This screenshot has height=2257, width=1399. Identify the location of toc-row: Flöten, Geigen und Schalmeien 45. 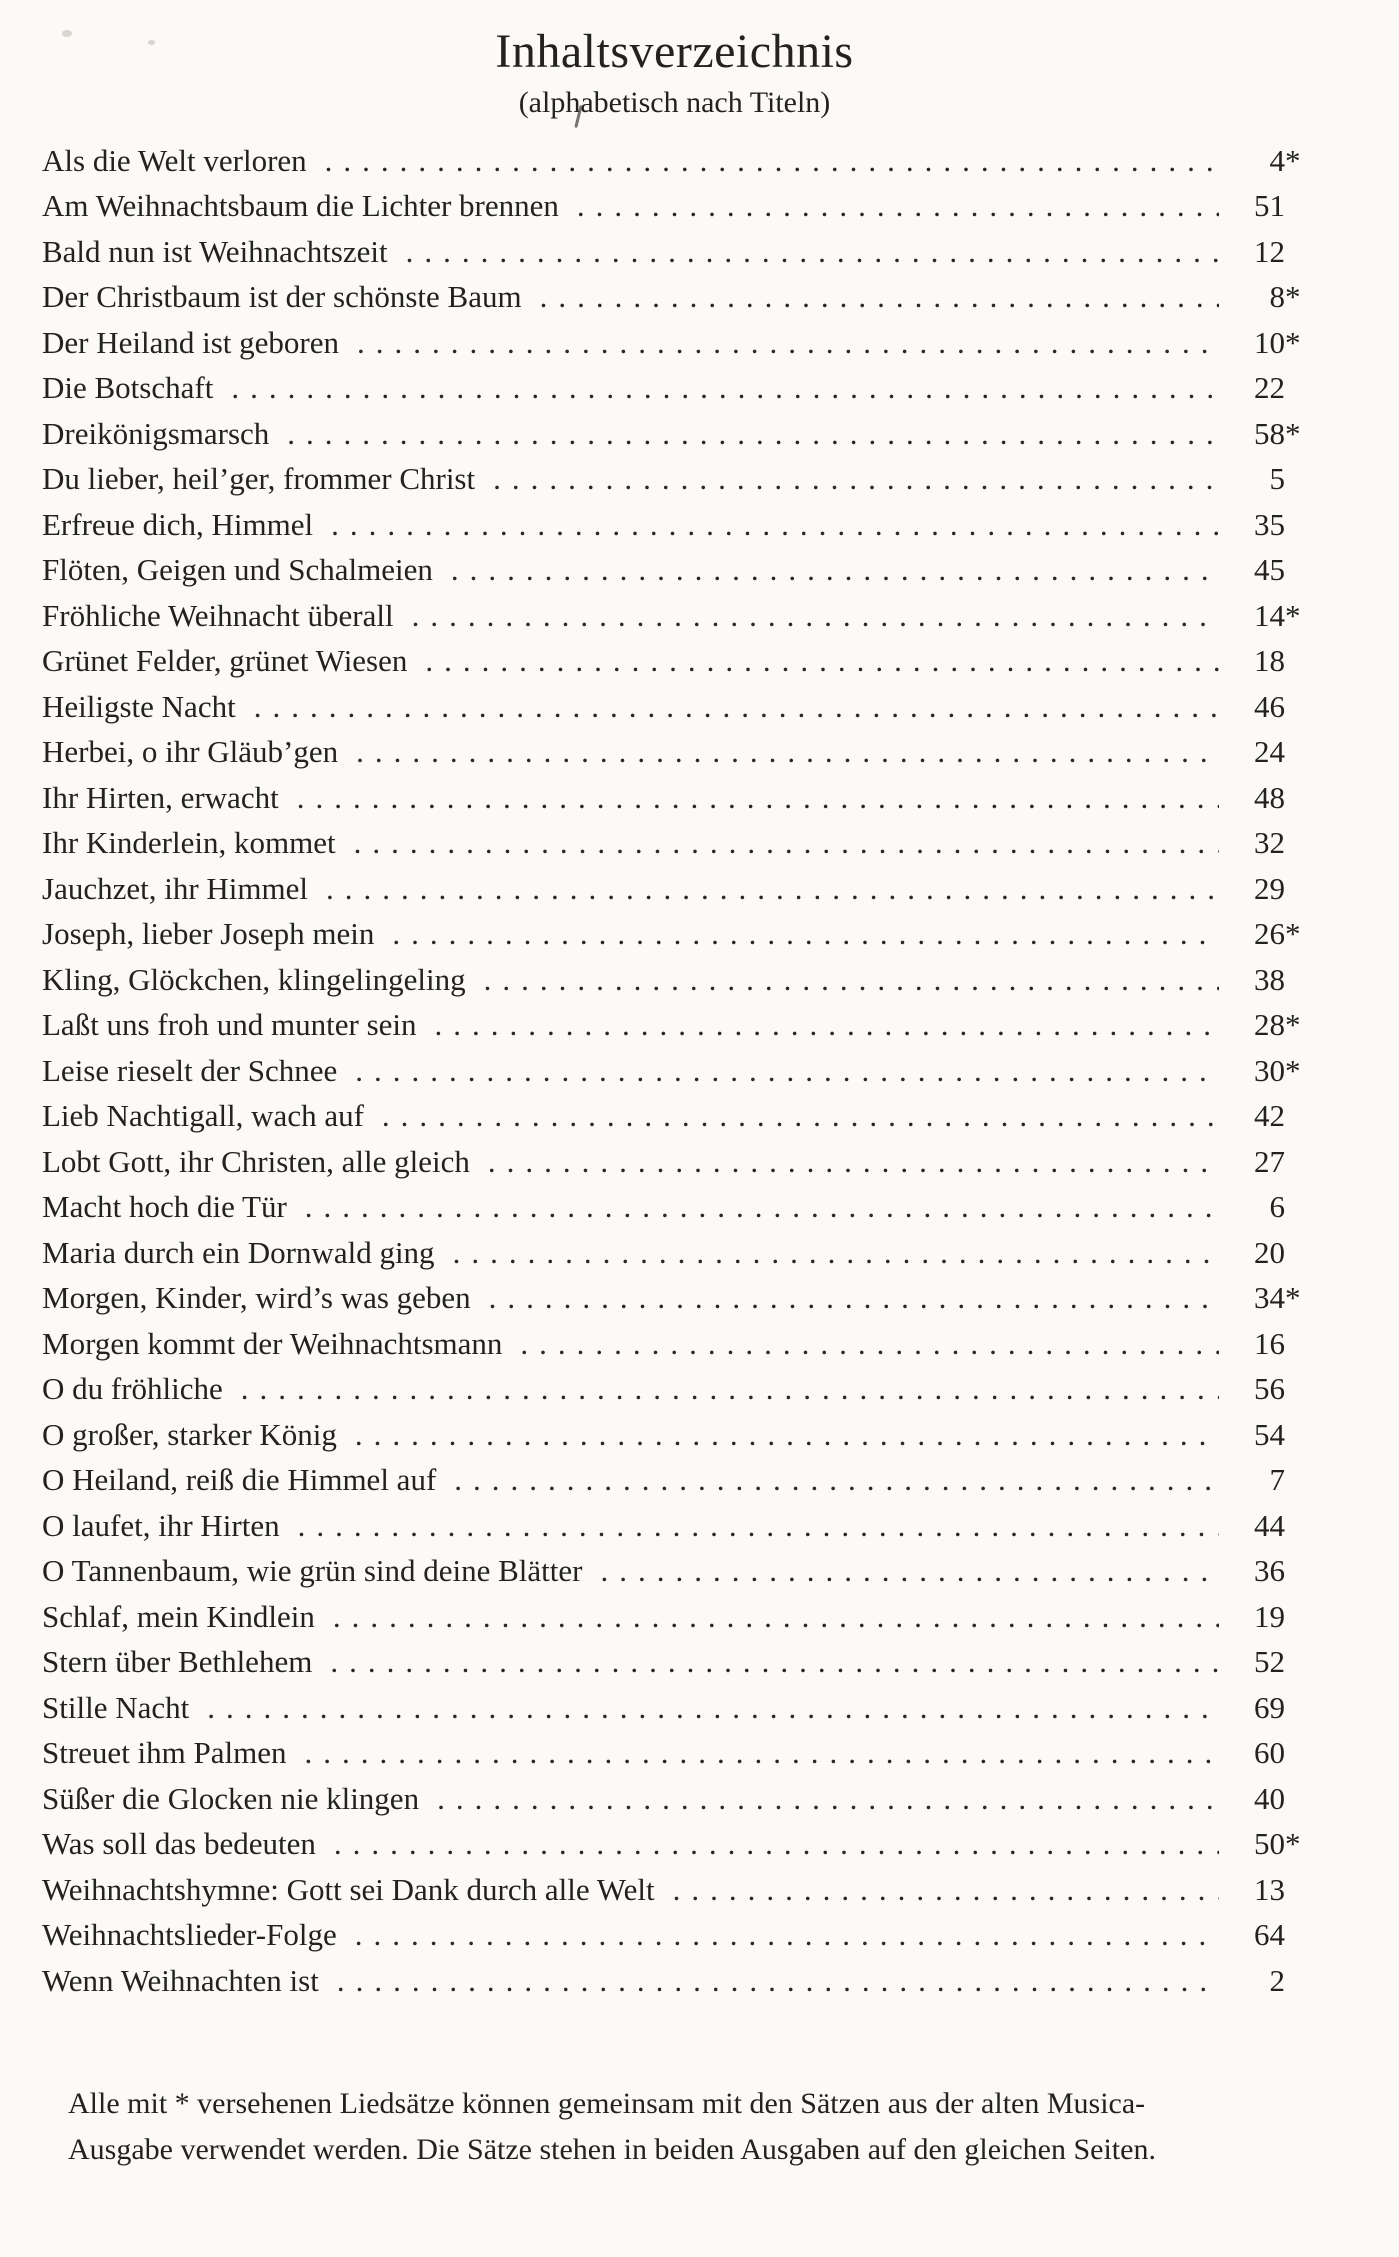
(674, 570).